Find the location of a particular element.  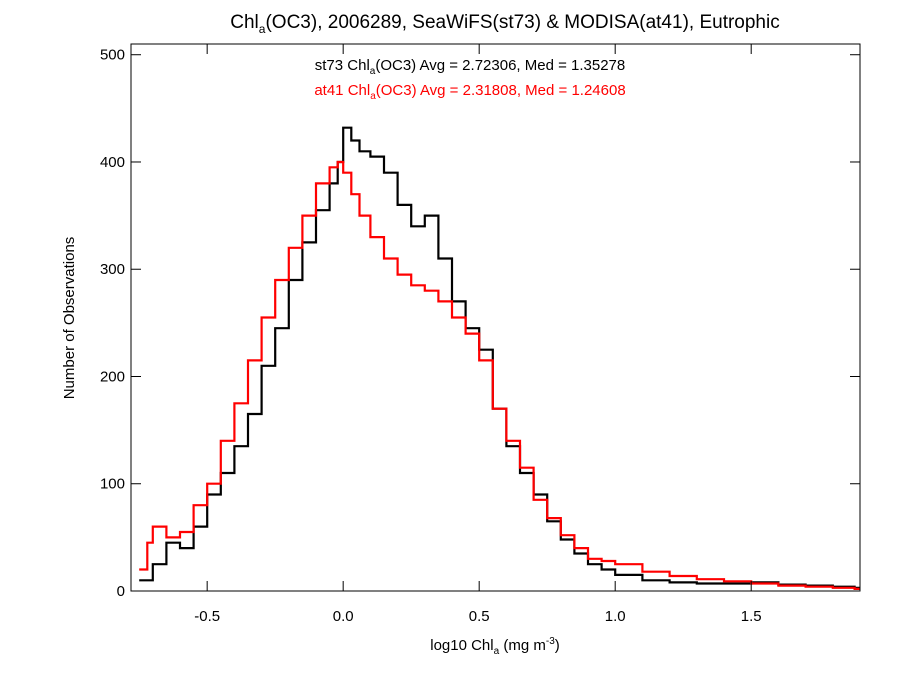

y-tick-label: 500 is located at coordinates (112, 55).